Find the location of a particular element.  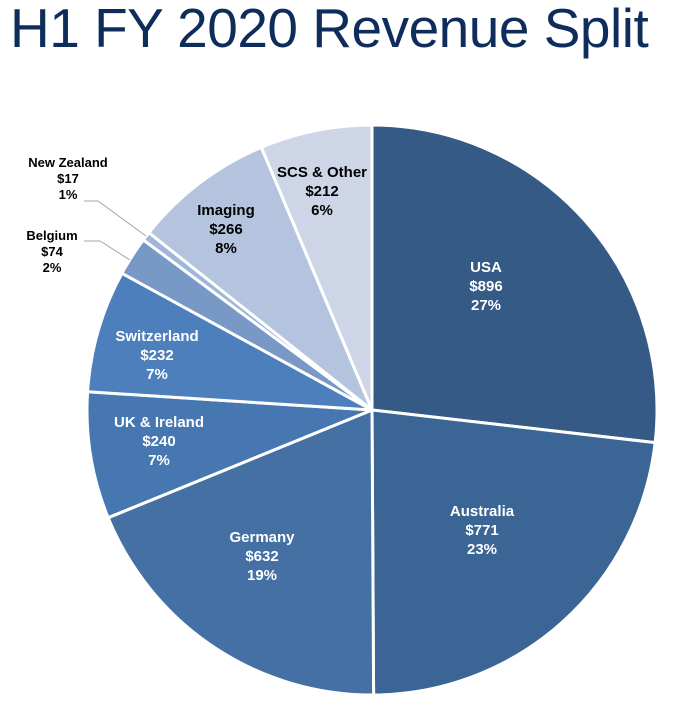

slice-percent-label-usa: 27% is located at coordinates (486, 305).